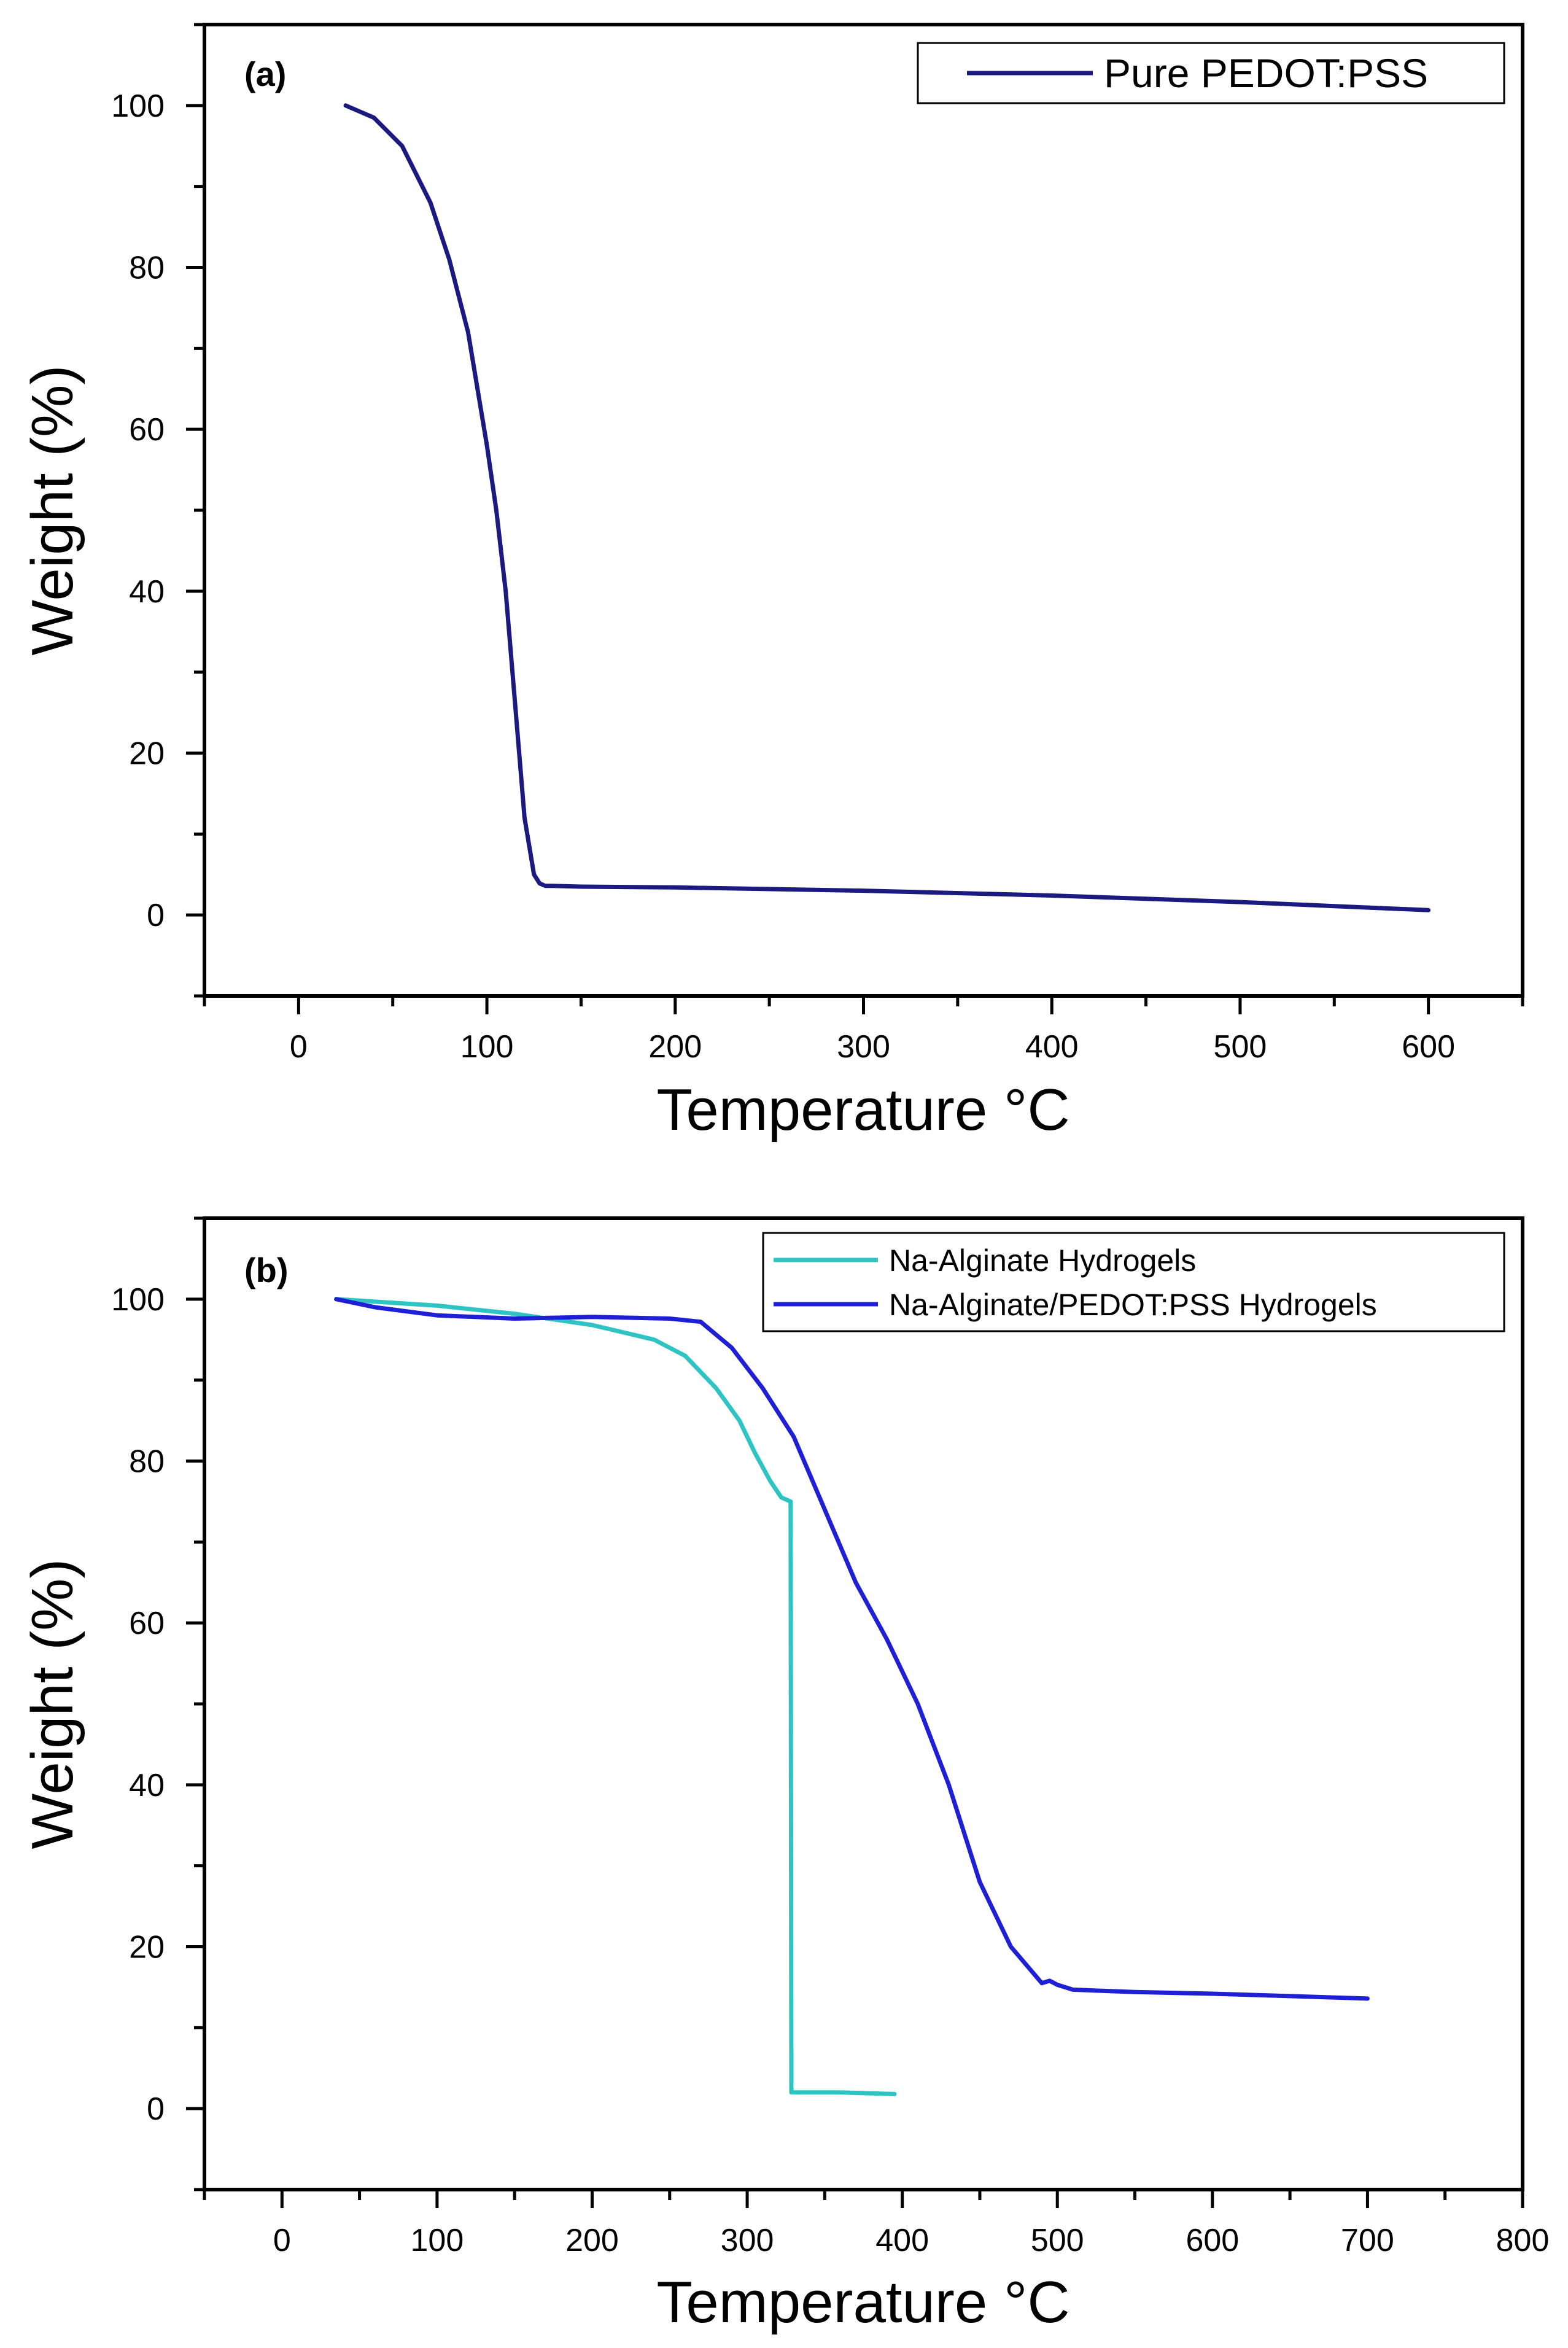  Describe the element at coordinates (282, 2240) in the screenshot. I see `panel-b-x-tick-label: 0` at that location.